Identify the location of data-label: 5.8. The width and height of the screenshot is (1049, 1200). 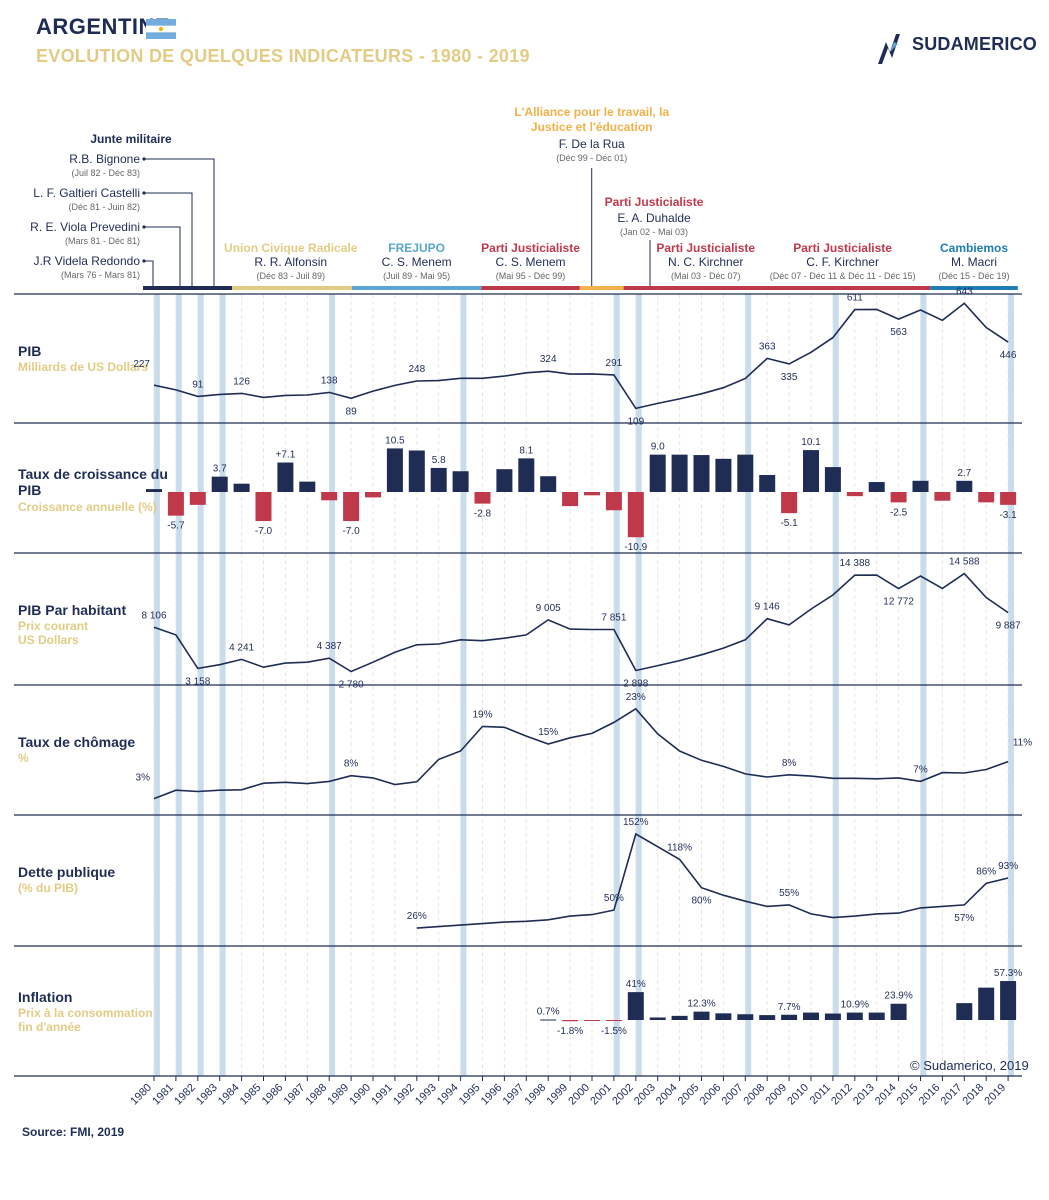
(439, 460).